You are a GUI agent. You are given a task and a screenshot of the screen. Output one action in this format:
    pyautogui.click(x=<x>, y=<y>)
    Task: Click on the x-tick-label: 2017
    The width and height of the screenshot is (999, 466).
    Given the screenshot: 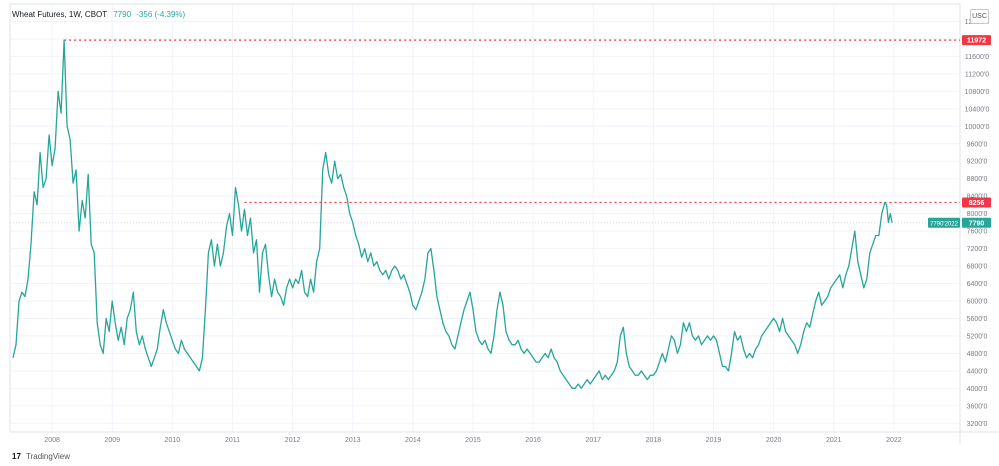 What is the action you would take?
    pyautogui.click(x=593, y=440)
    